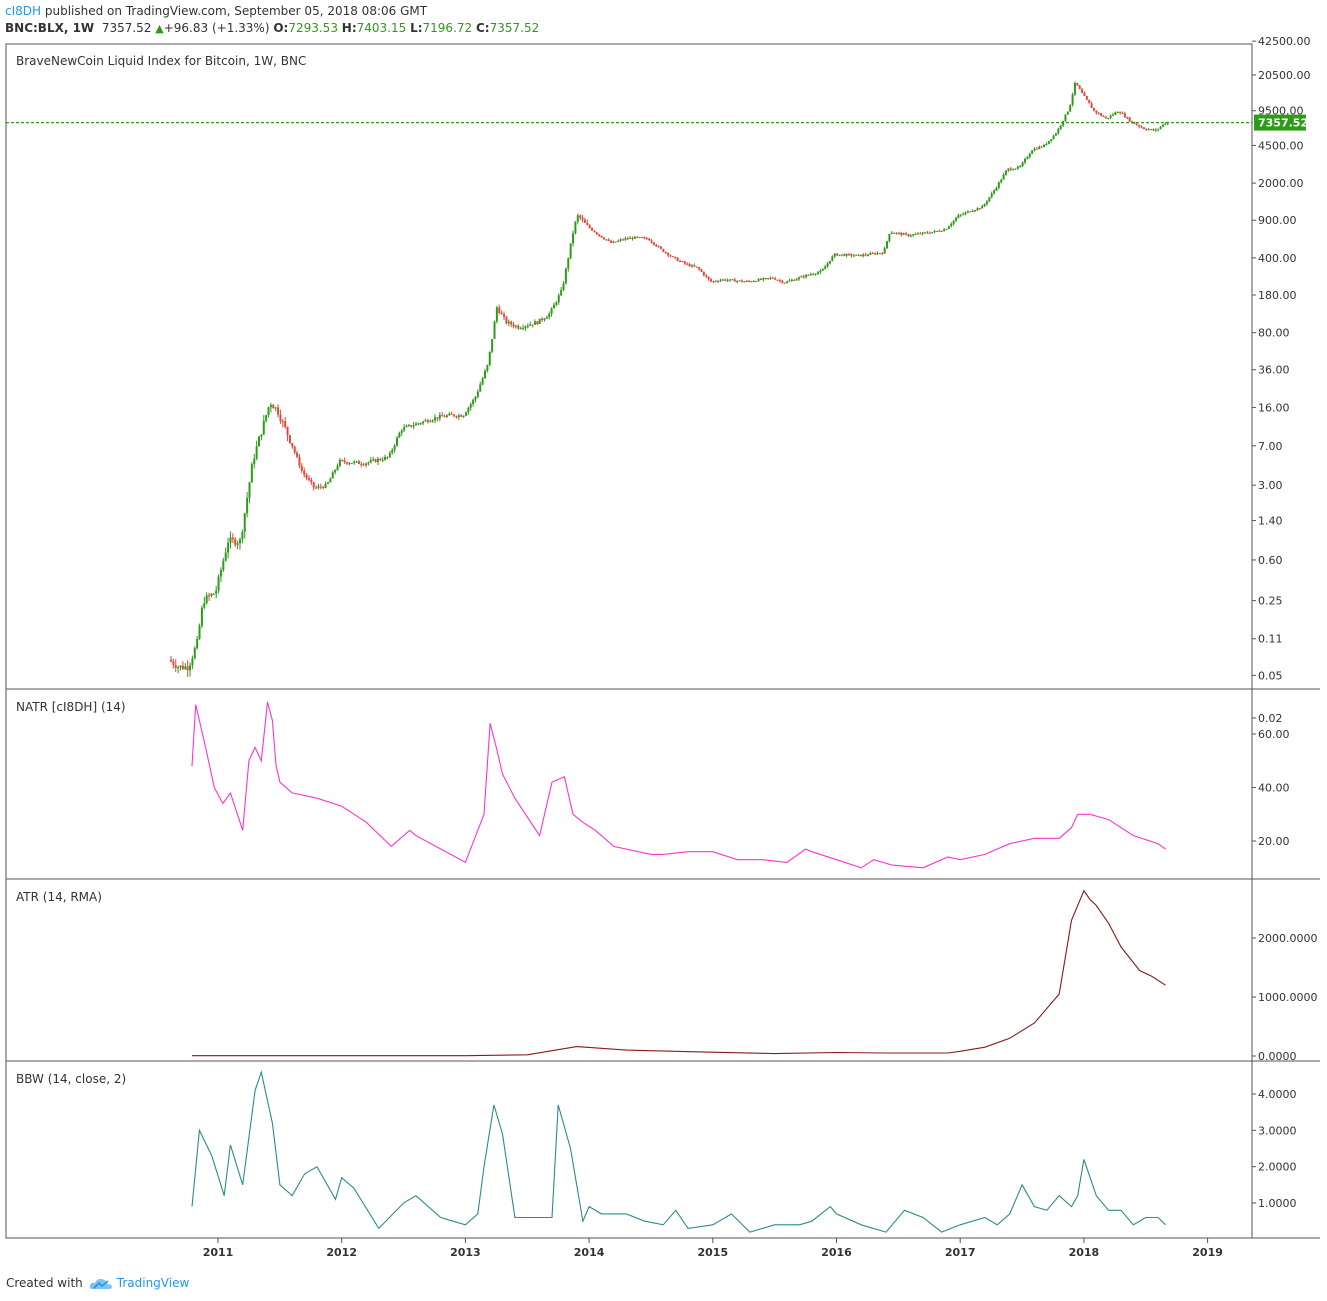  What do you see at coordinates (678, 785) in the screenshot?
I see `natr-series-line` at bounding box center [678, 785].